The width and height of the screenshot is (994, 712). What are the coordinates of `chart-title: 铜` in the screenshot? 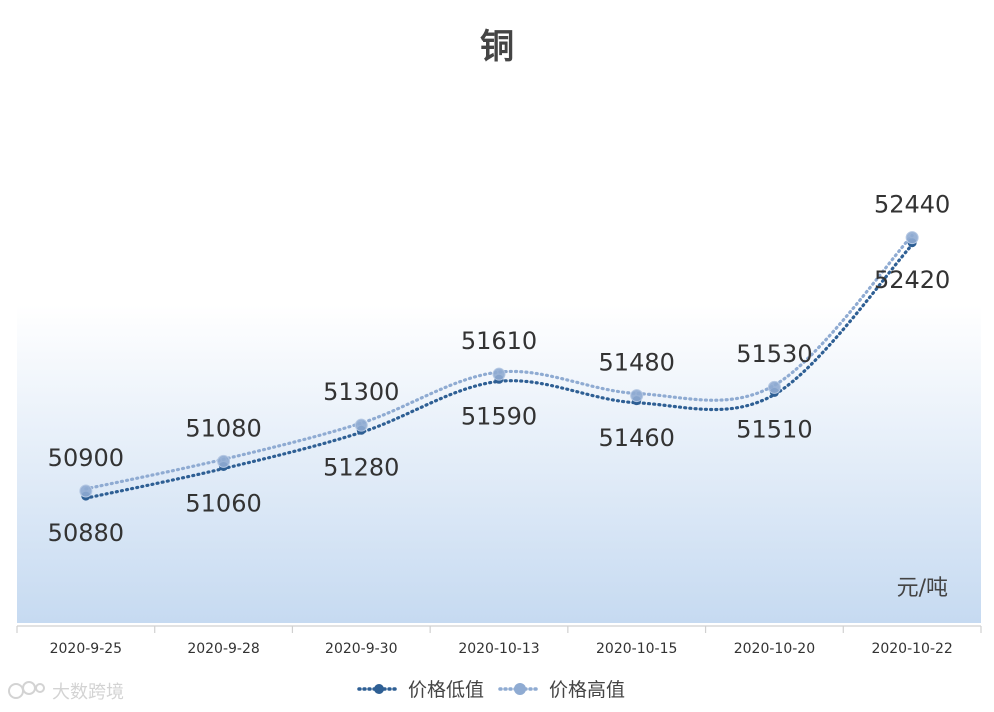 It's located at (497, 47).